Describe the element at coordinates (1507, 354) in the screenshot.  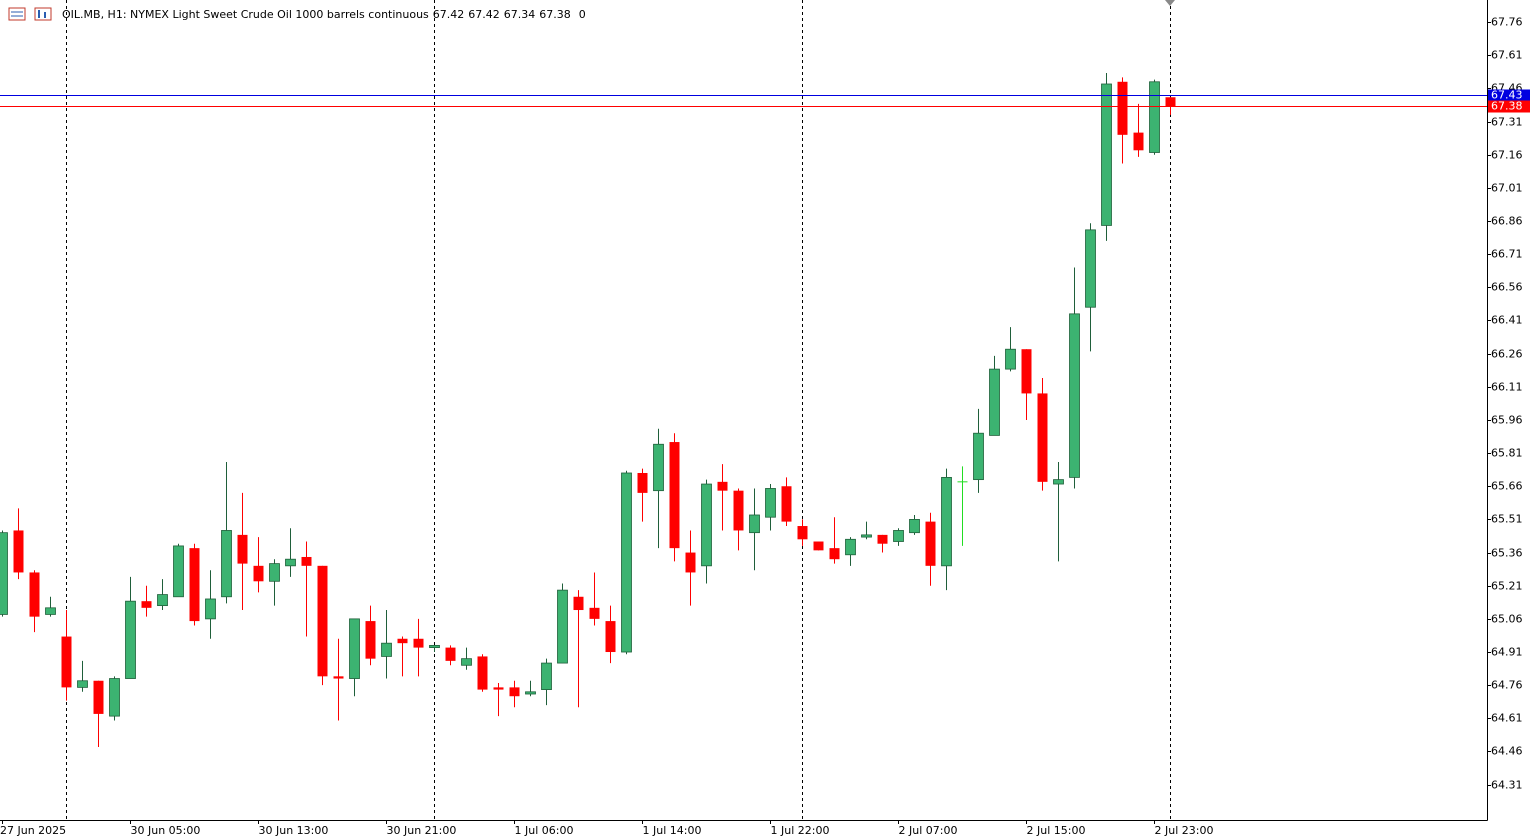
I see `y-tick-label: 66.26` at that location.